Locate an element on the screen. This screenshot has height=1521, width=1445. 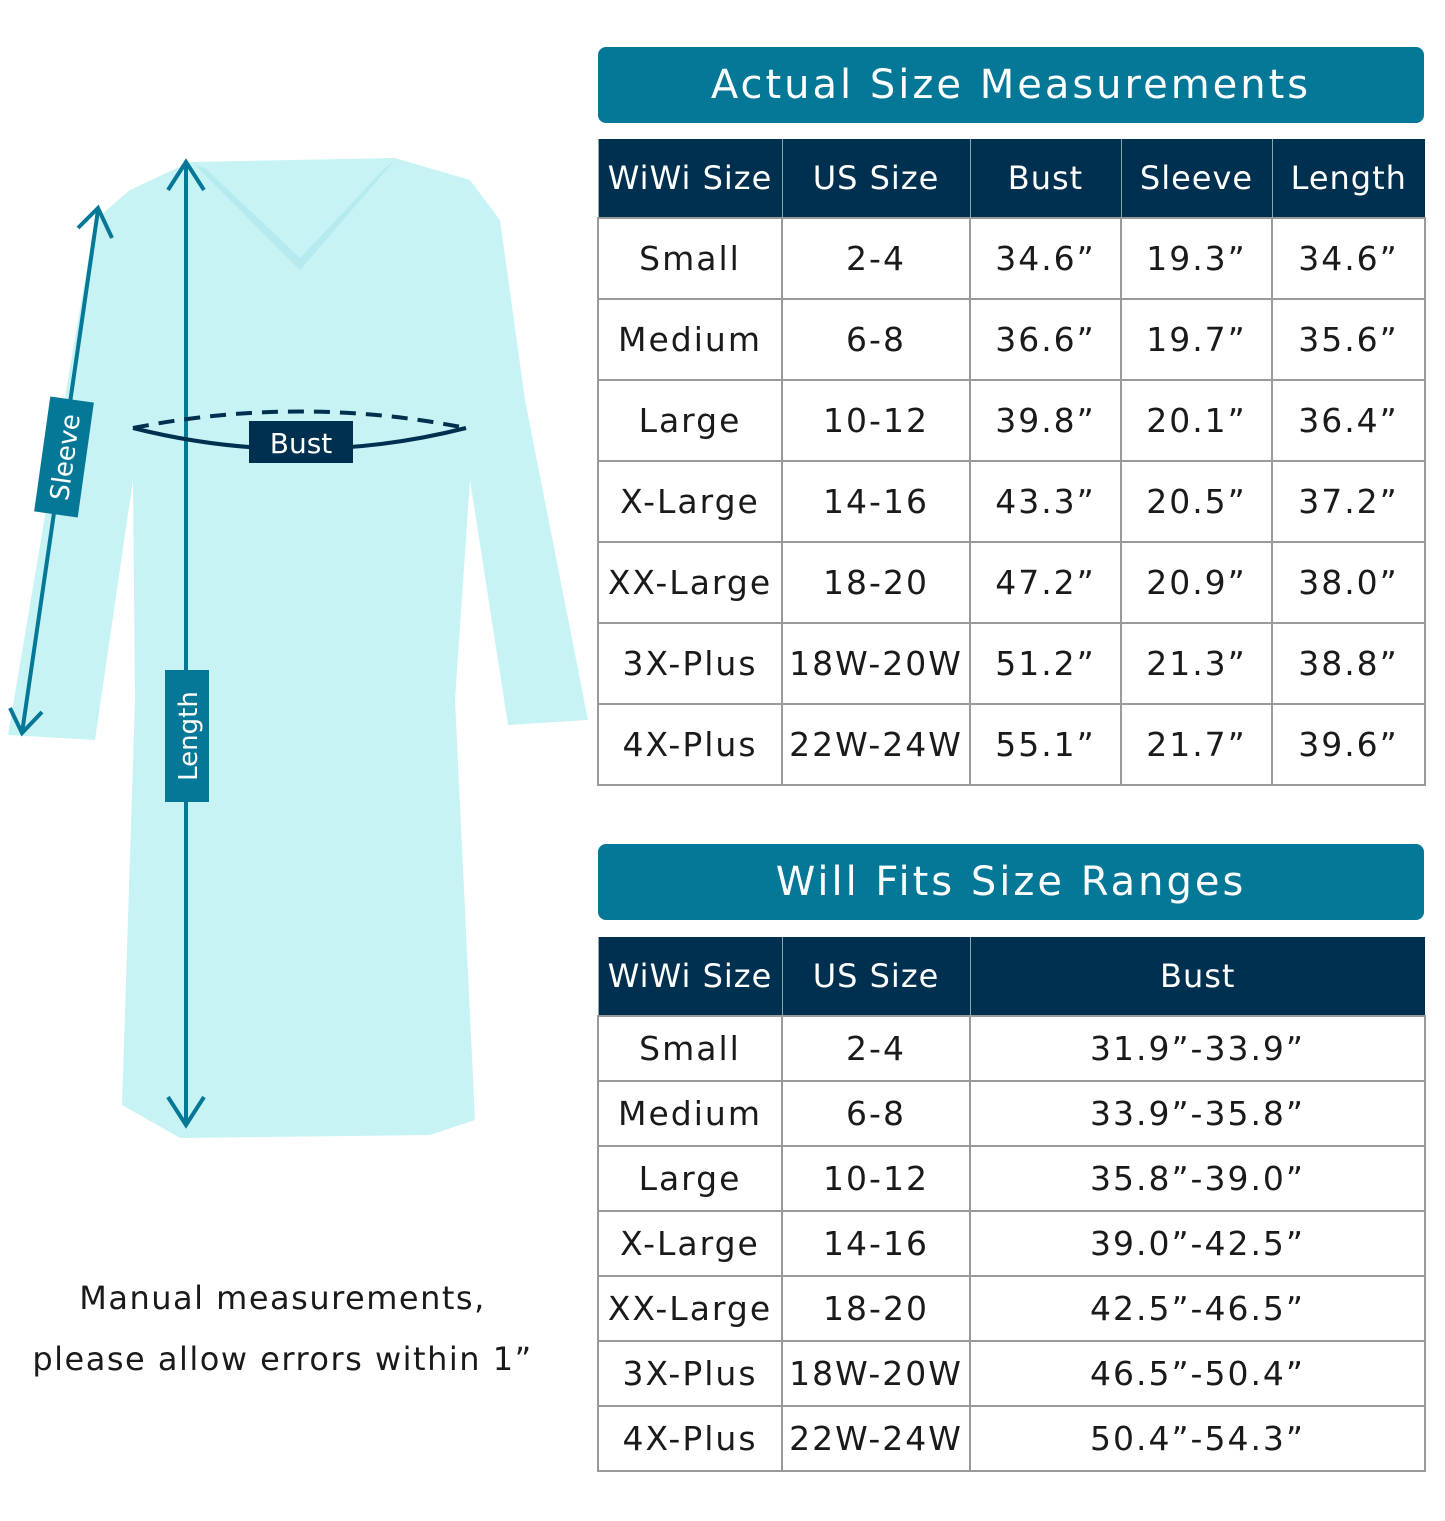
table-row: Small 2-4 34.6” 19.3” 34.6” is located at coordinates (1011, 258).